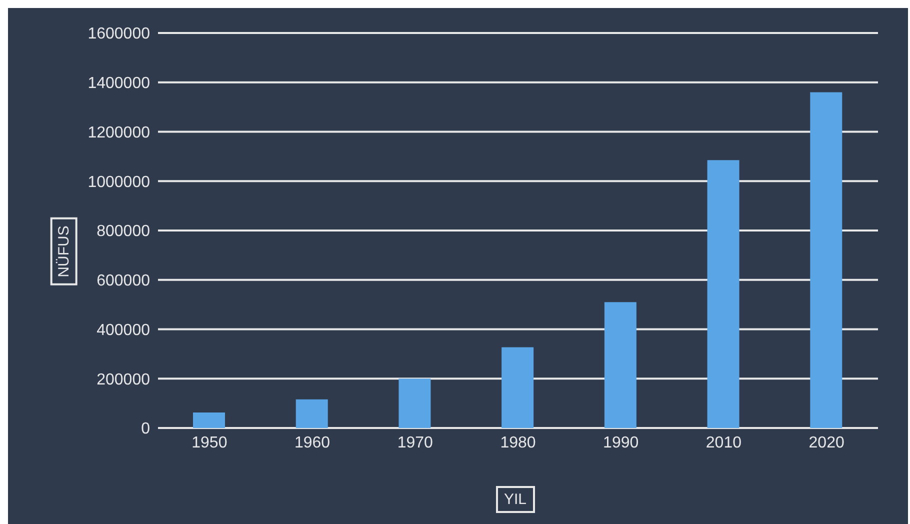 This screenshot has width=910, height=524. Describe the element at coordinates (123, 379) in the screenshot. I see `y-tick-label: 200000` at that location.